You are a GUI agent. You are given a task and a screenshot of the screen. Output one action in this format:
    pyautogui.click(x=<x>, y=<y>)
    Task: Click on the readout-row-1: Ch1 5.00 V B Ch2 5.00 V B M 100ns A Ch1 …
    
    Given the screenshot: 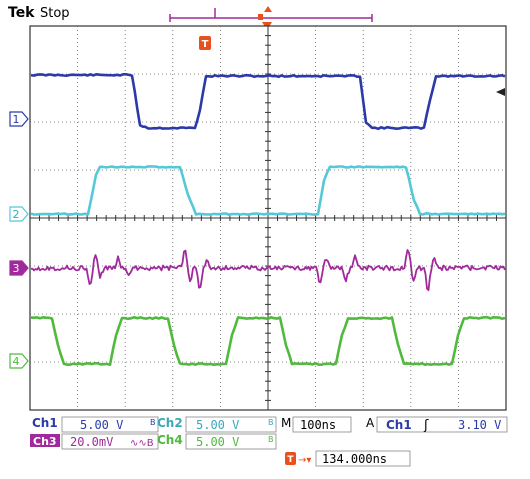 What is the action you would take?
    pyautogui.click(x=270, y=424)
    